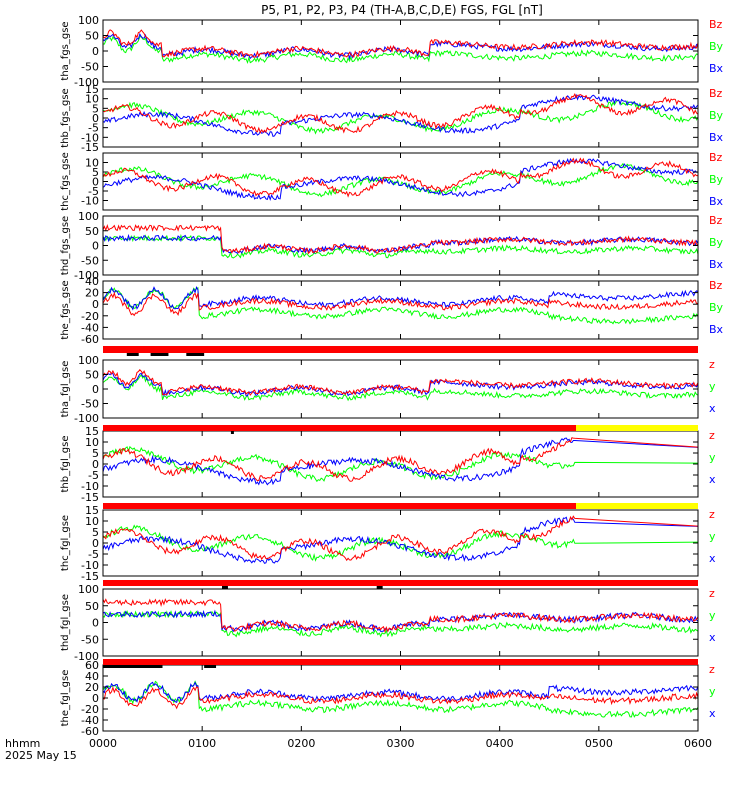 The width and height of the screenshot is (750, 800). I want to click on x-tick-label: 0400, so click(500, 743).